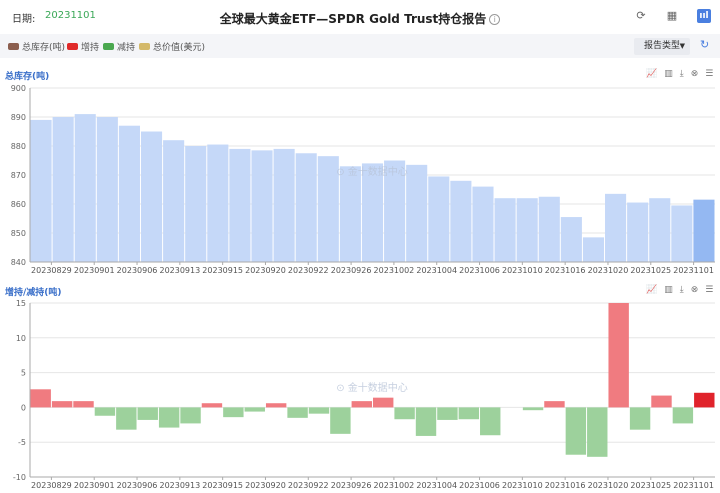  Describe the element at coordinates (36, 46) in the screenshot. I see `legend-item: 总库存(吨)` at that location.